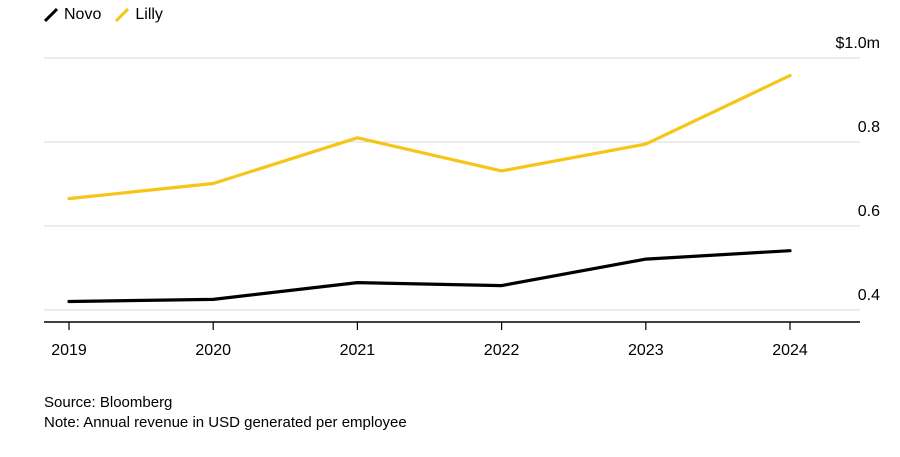 This screenshot has height=457, width=900. I want to click on y-tick-label: $1.0m, so click(858, 43).